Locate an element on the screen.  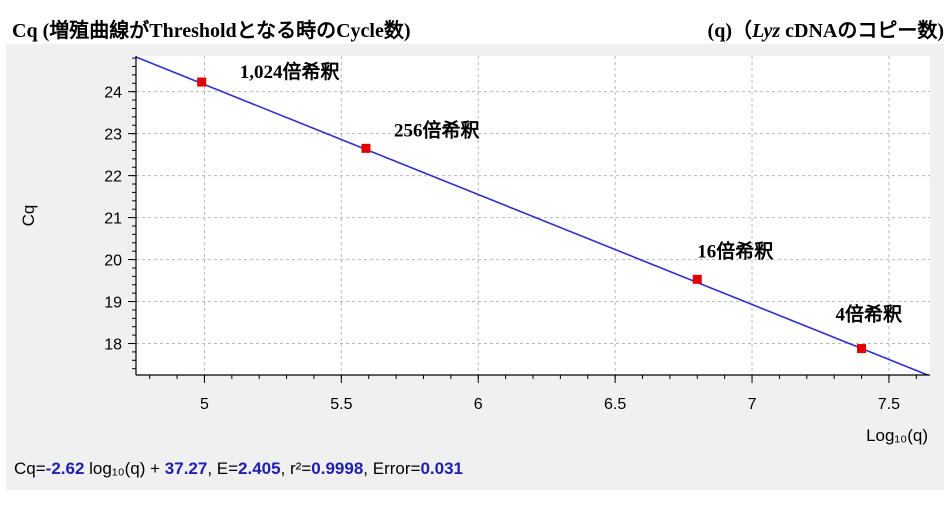
chart-title-right: (q)（Lyz cDNAのコピー数) is located at coordinates (826, 28).